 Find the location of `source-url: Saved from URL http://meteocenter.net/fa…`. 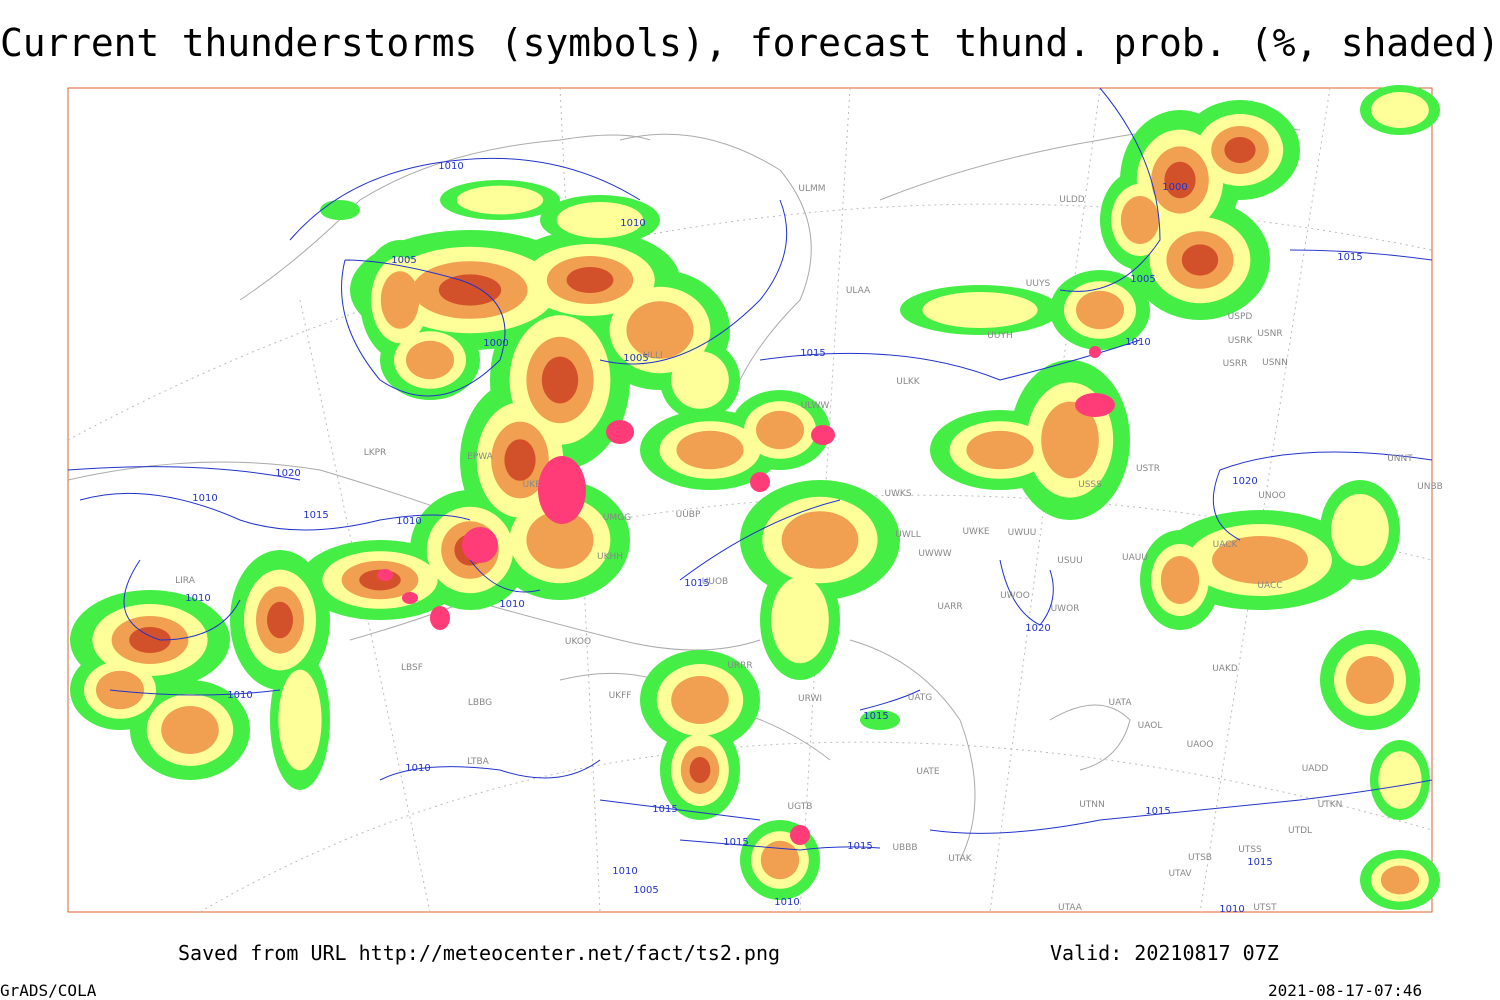

source-url: Saved from URL http://meteocenter.net/fa… is located at coordinates (479, 953).